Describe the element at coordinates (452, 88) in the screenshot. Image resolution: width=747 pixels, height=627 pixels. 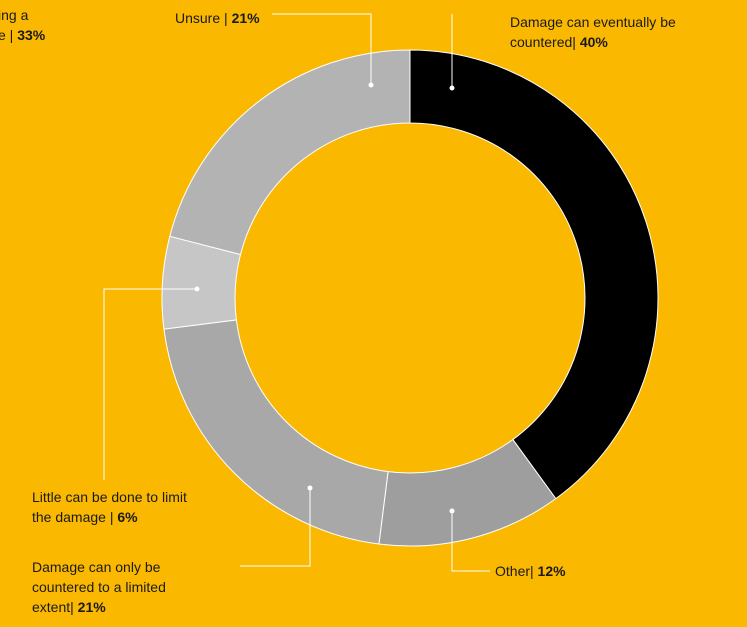
I see `leader-dot-eventually-countered` at that location.